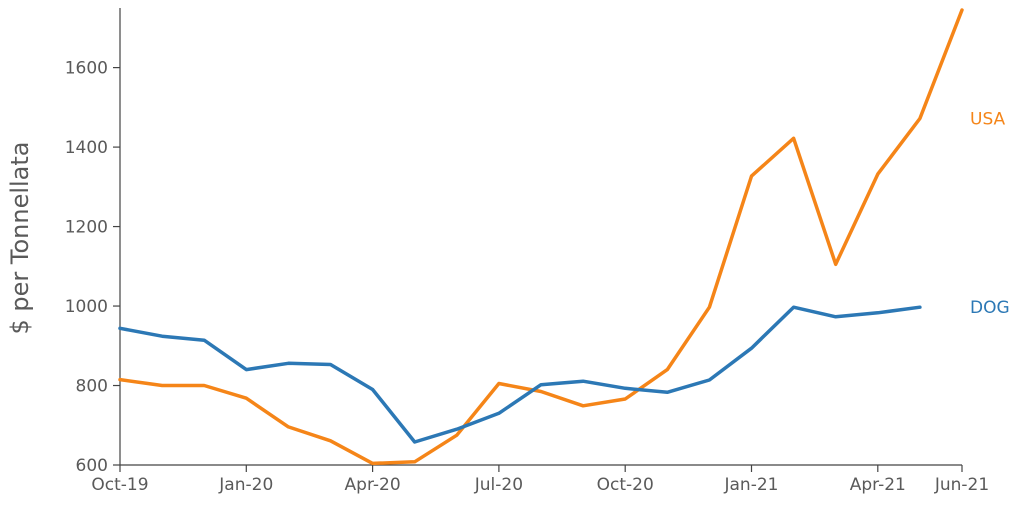 This screenshot has width=1023, height=505. Describe the element at coordinates (119, 485) in the screenshot. I see `x-tick-label: Oct-19` at that location.